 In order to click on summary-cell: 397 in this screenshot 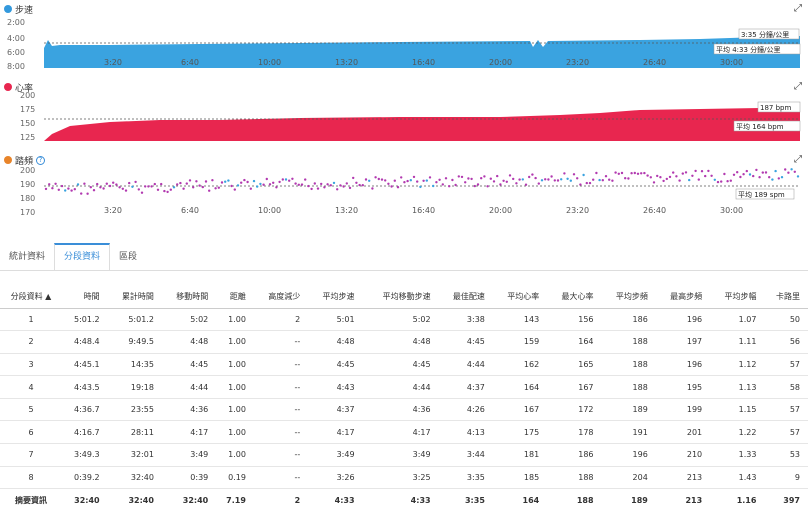, I will do `click(791, 500)`.